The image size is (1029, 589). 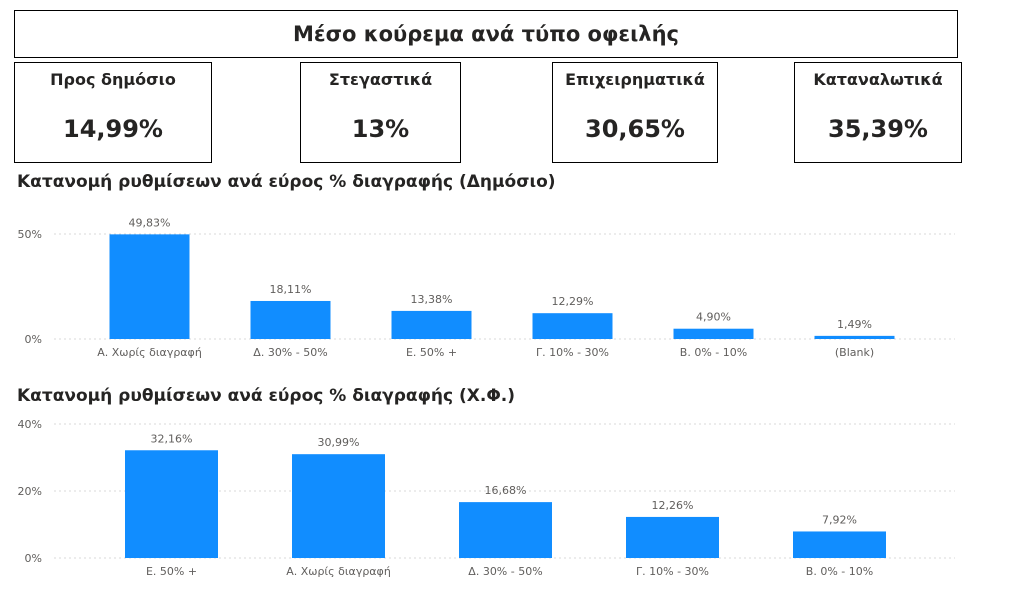 What do you see at coordinates (30, 234) in the screenshot?
I see `y-tick-label: 50%` at bounding box center [30, 234].